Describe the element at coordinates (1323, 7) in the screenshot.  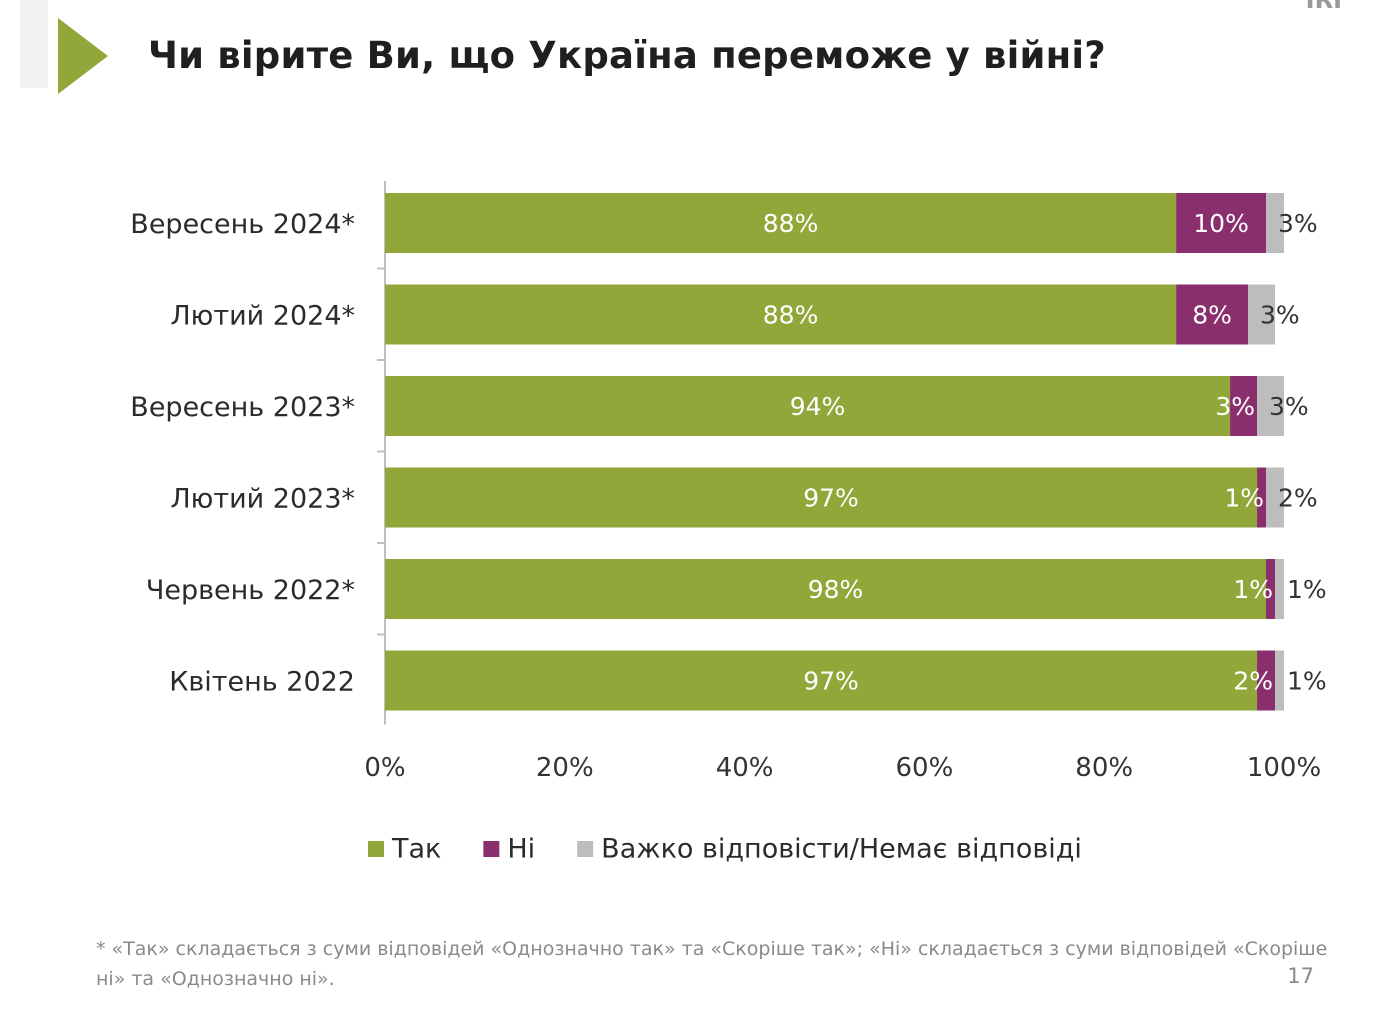
I see `brand-logo-text: IRI` at that location.